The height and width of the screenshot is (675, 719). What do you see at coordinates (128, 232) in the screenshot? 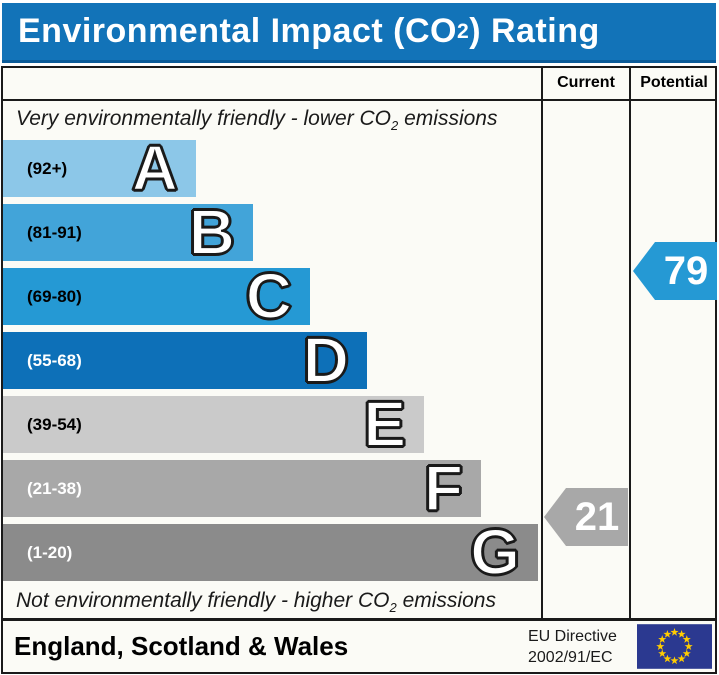
I see `band-row-b: (81-91) B` at bounding box center [128, 232].